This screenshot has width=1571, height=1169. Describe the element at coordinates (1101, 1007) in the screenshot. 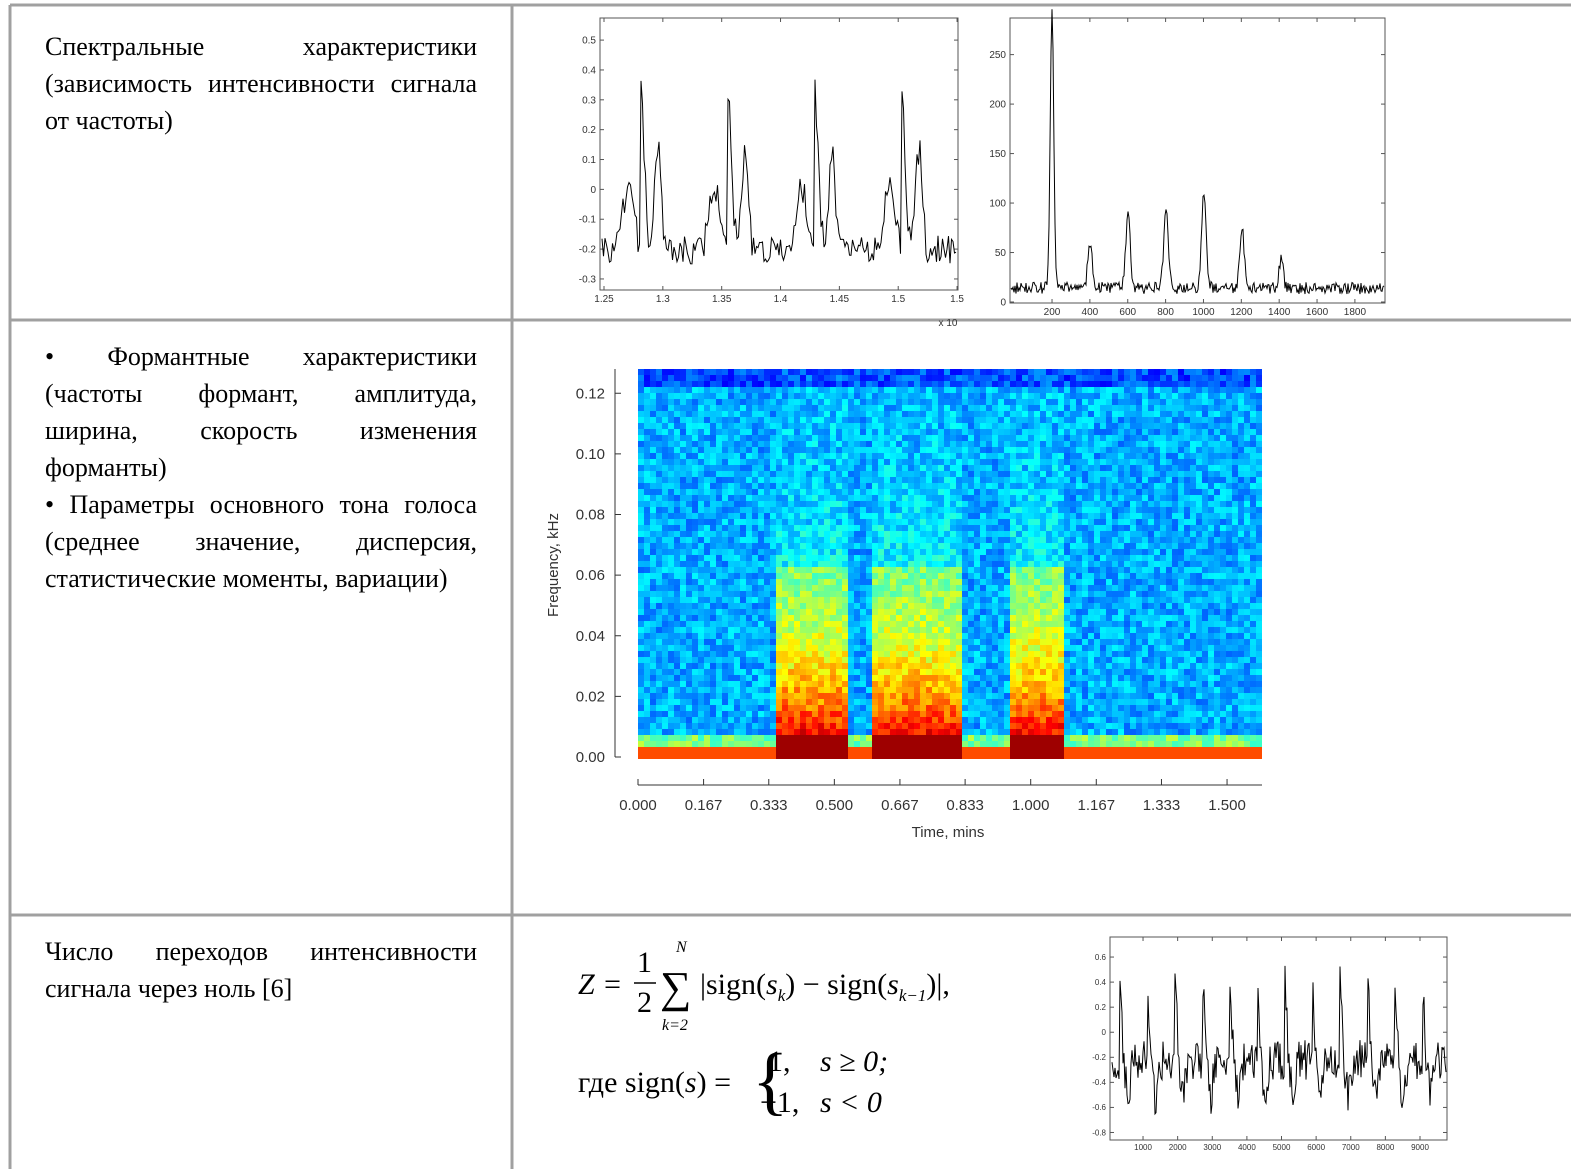

I see `y-tick-label: 0.2` at that location.